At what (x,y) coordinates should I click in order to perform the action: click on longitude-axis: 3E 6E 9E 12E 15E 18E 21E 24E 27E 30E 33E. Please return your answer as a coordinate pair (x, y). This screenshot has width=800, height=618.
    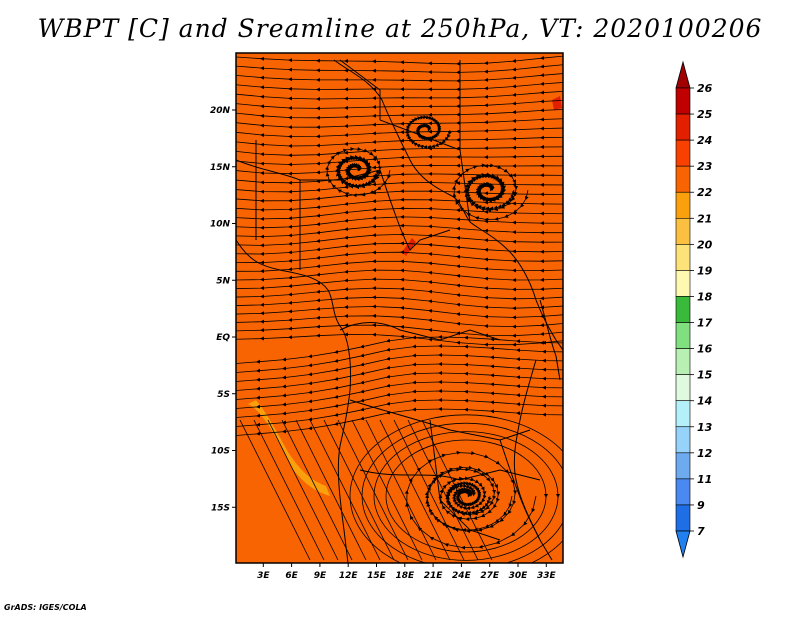
    Looking at the image, I should click on (406, 572).